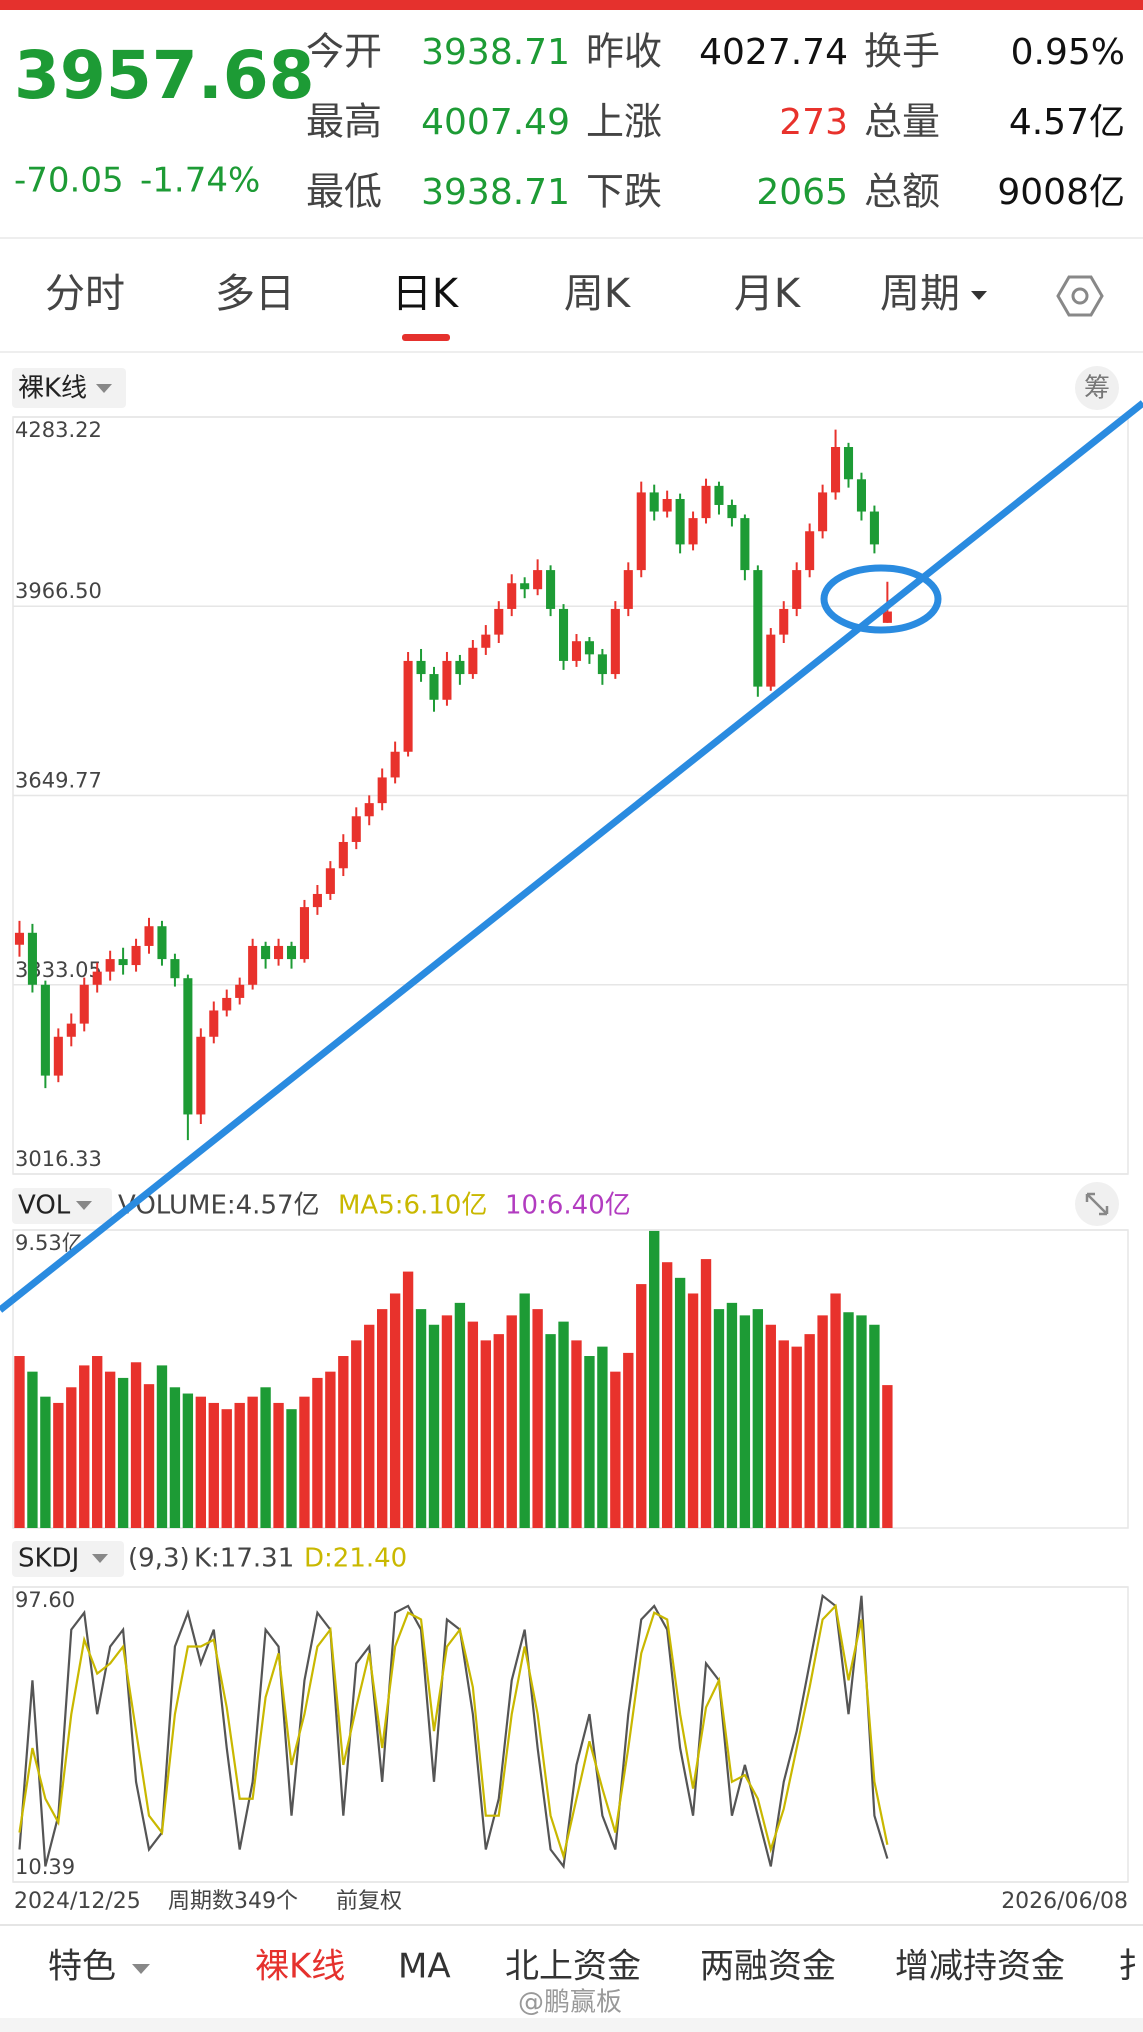 The width and height of the screenshot is (1143, 2032). I want to click on x-start: 2024/12/25, so click(77, 1901).